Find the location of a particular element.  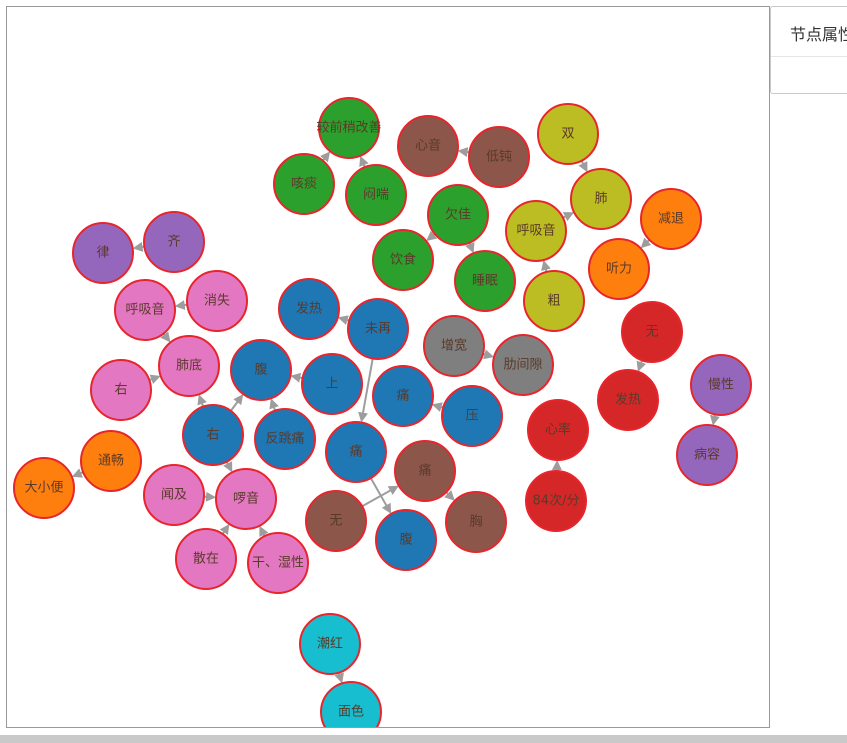

graph-node: 心音 is located at coordinates (428, 146).